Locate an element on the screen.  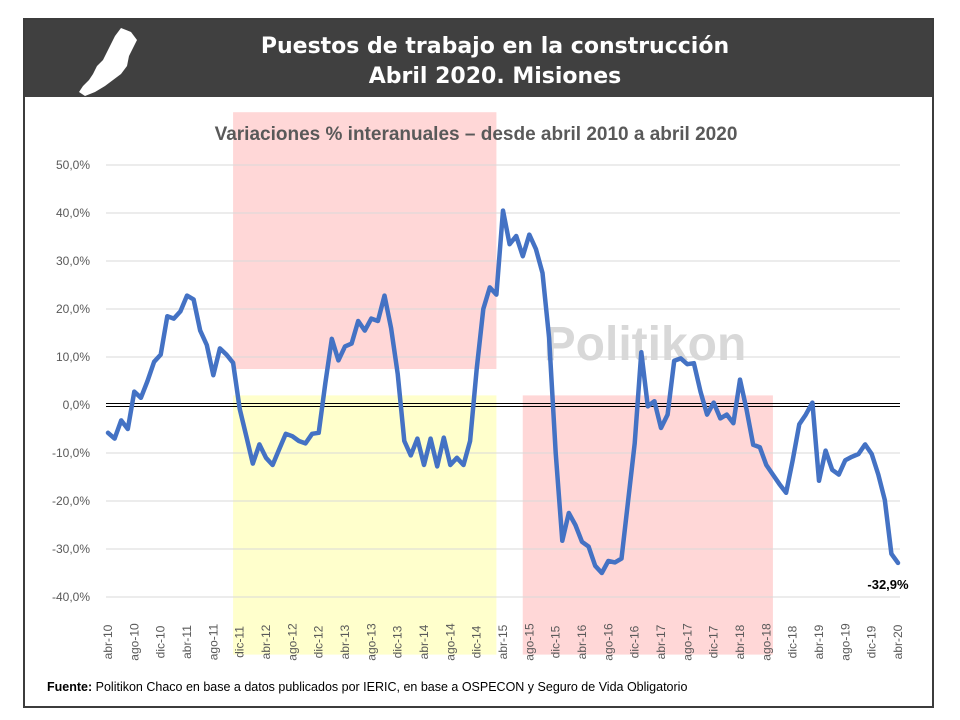
x-tick-label: ago-12 is located at coordinates (292, 642).